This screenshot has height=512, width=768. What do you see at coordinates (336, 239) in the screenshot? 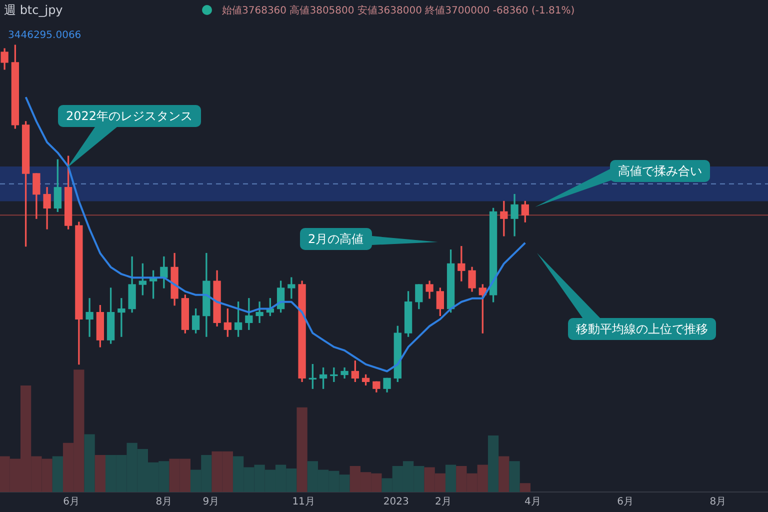
I see `annotation: 2月の高値` at bounding box center [336, 239].